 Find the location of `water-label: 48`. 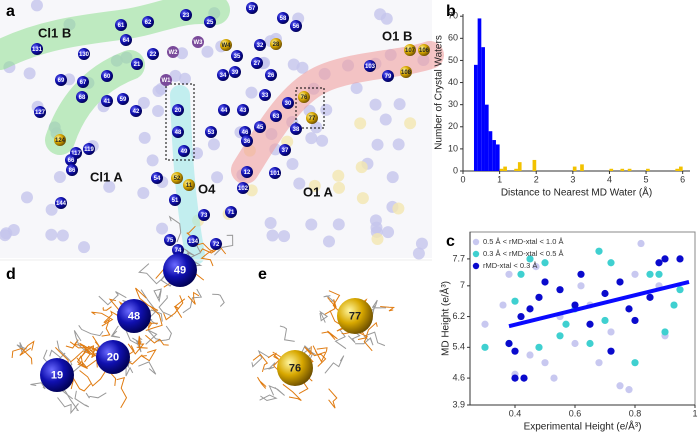

water-label: 48 is located at coordinates (134, 316).